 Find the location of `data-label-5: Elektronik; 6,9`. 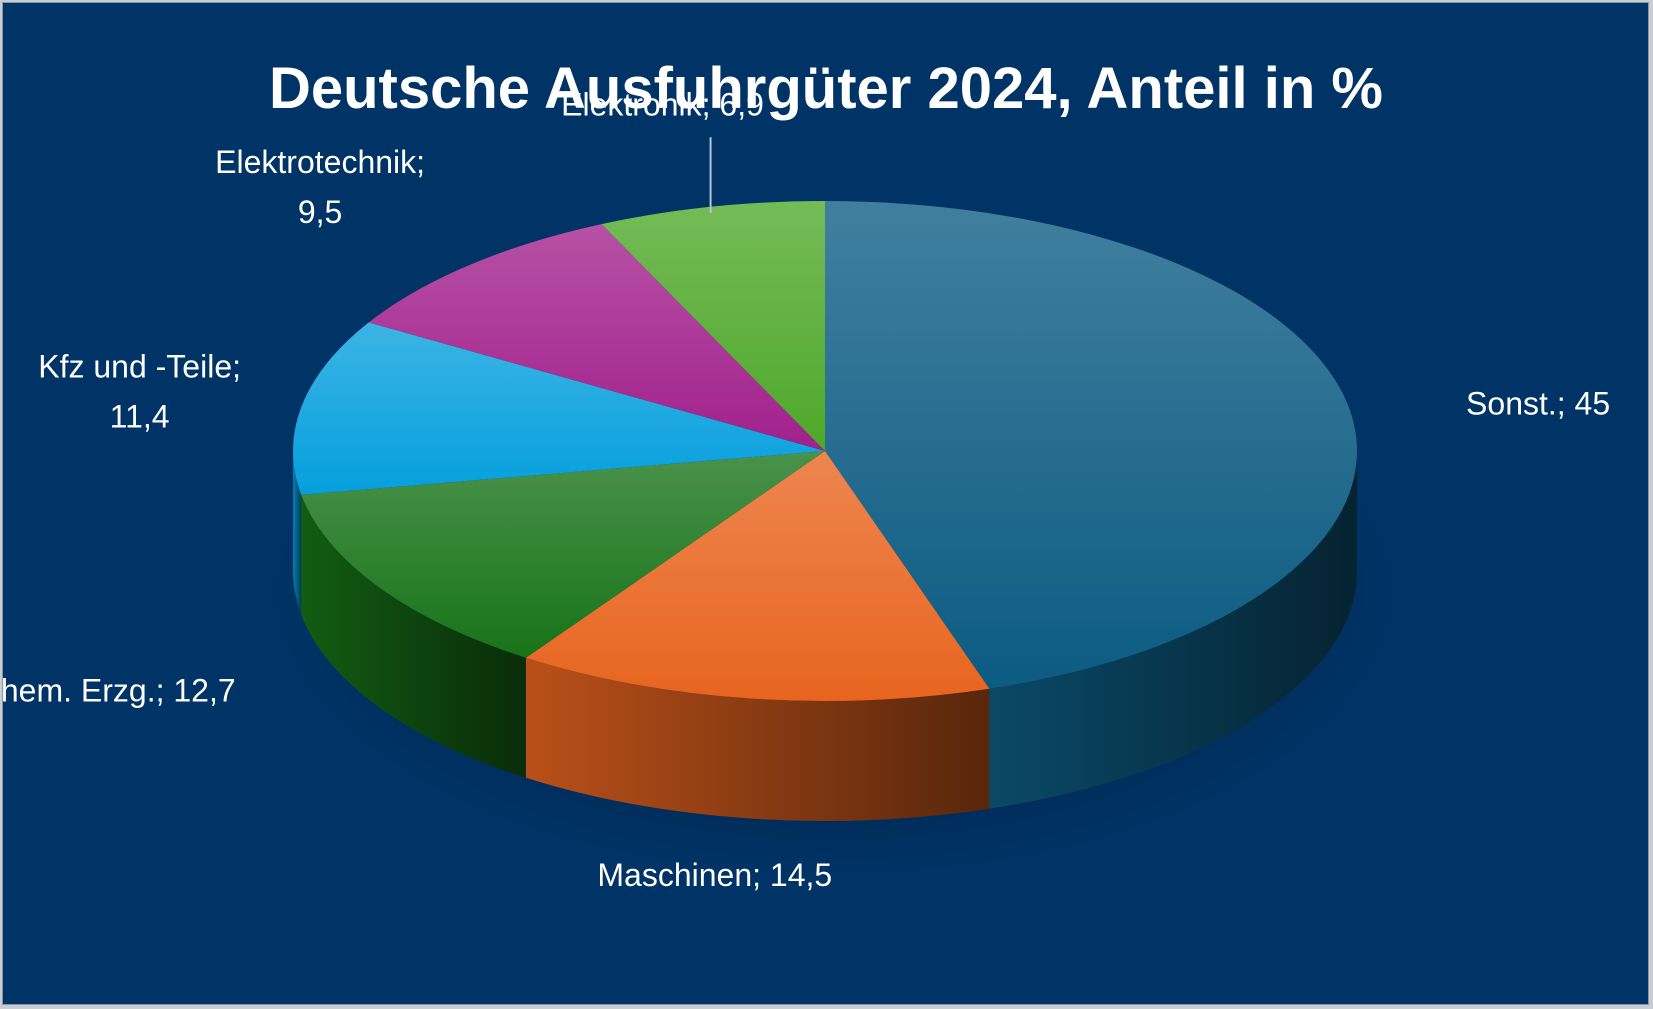

data-label-5: Elektronik; 6,9 is located at coordinates (662, 104).